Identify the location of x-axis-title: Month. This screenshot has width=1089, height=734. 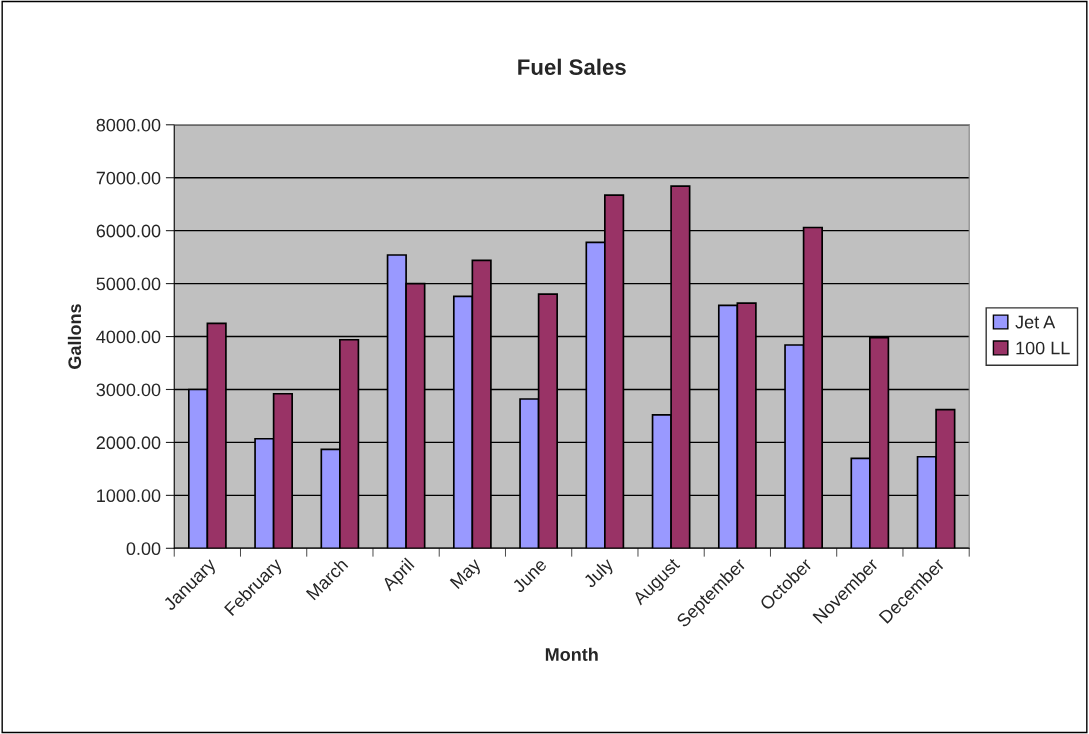
(571, 654).